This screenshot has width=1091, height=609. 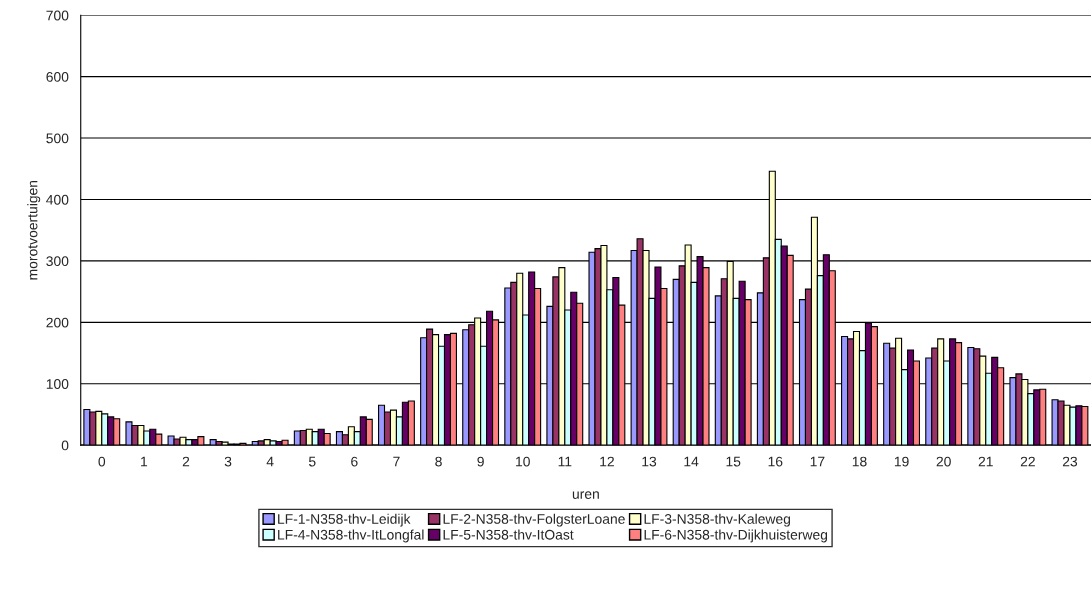 What do you see at coordinates (312, 461) in the screenshot?
I see `x-tick-label: 5` at bounding box center [312, 461].